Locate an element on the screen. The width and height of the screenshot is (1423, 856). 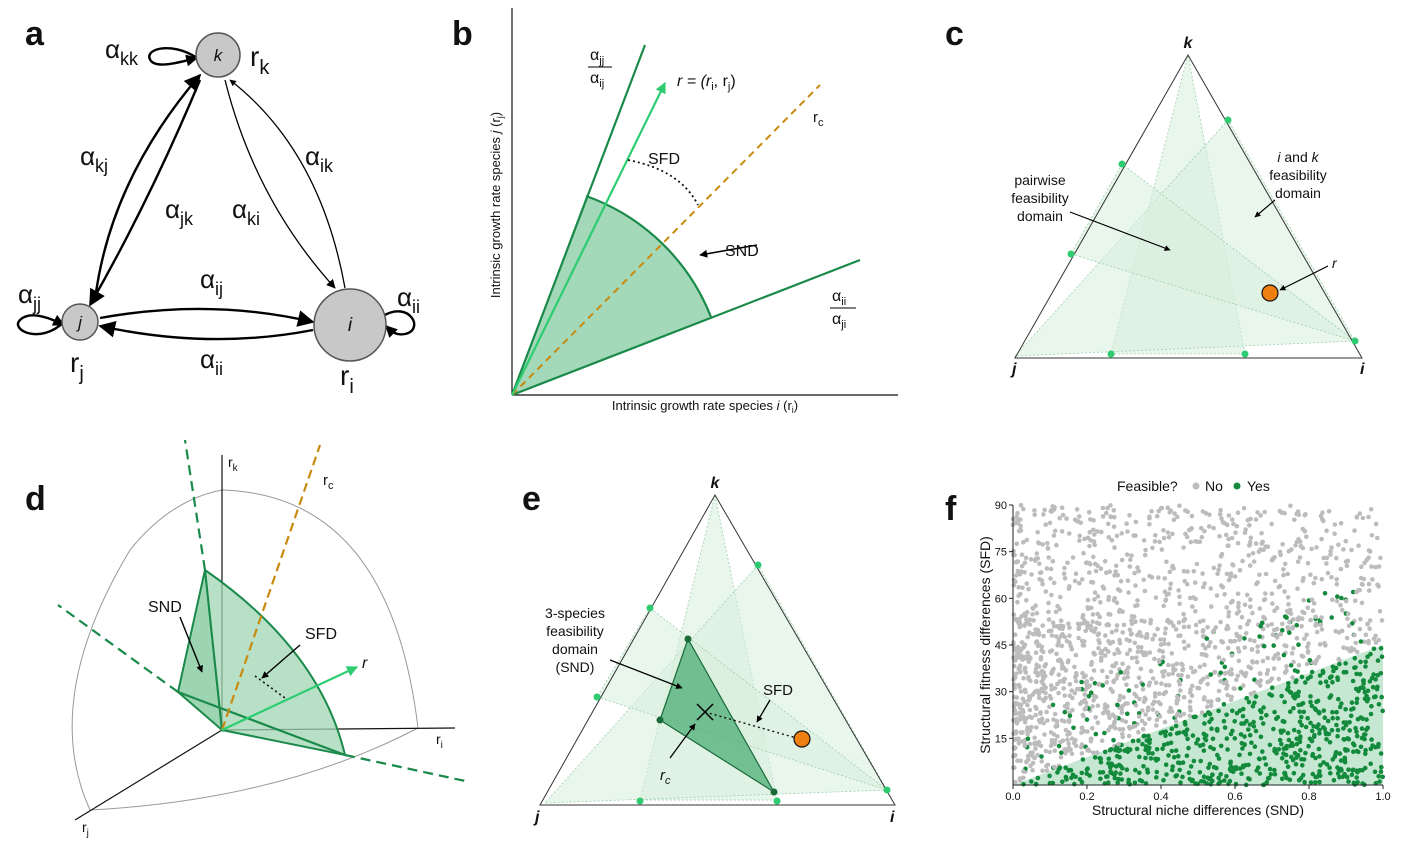
d-rc-label: rc is located at coordinates (328, 482).